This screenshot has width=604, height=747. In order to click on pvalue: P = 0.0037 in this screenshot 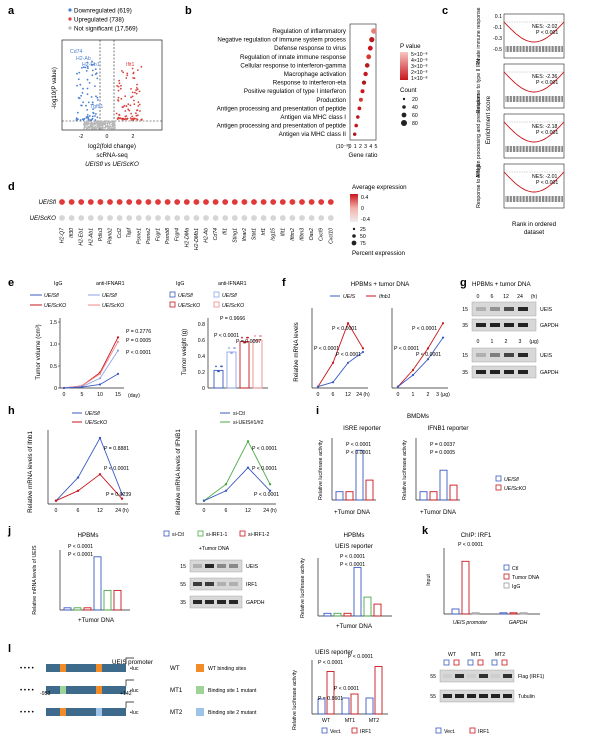, I will do `click(442, 445)`.